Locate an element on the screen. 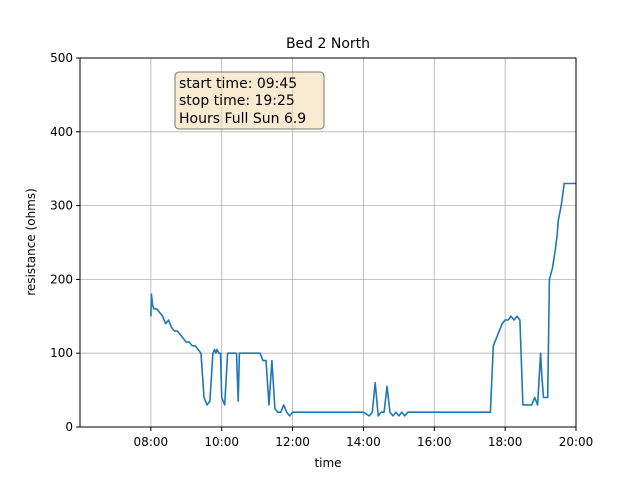  annotation-line-hours: Hours Full Sun 6.9 is located at coordinates (242, 119).